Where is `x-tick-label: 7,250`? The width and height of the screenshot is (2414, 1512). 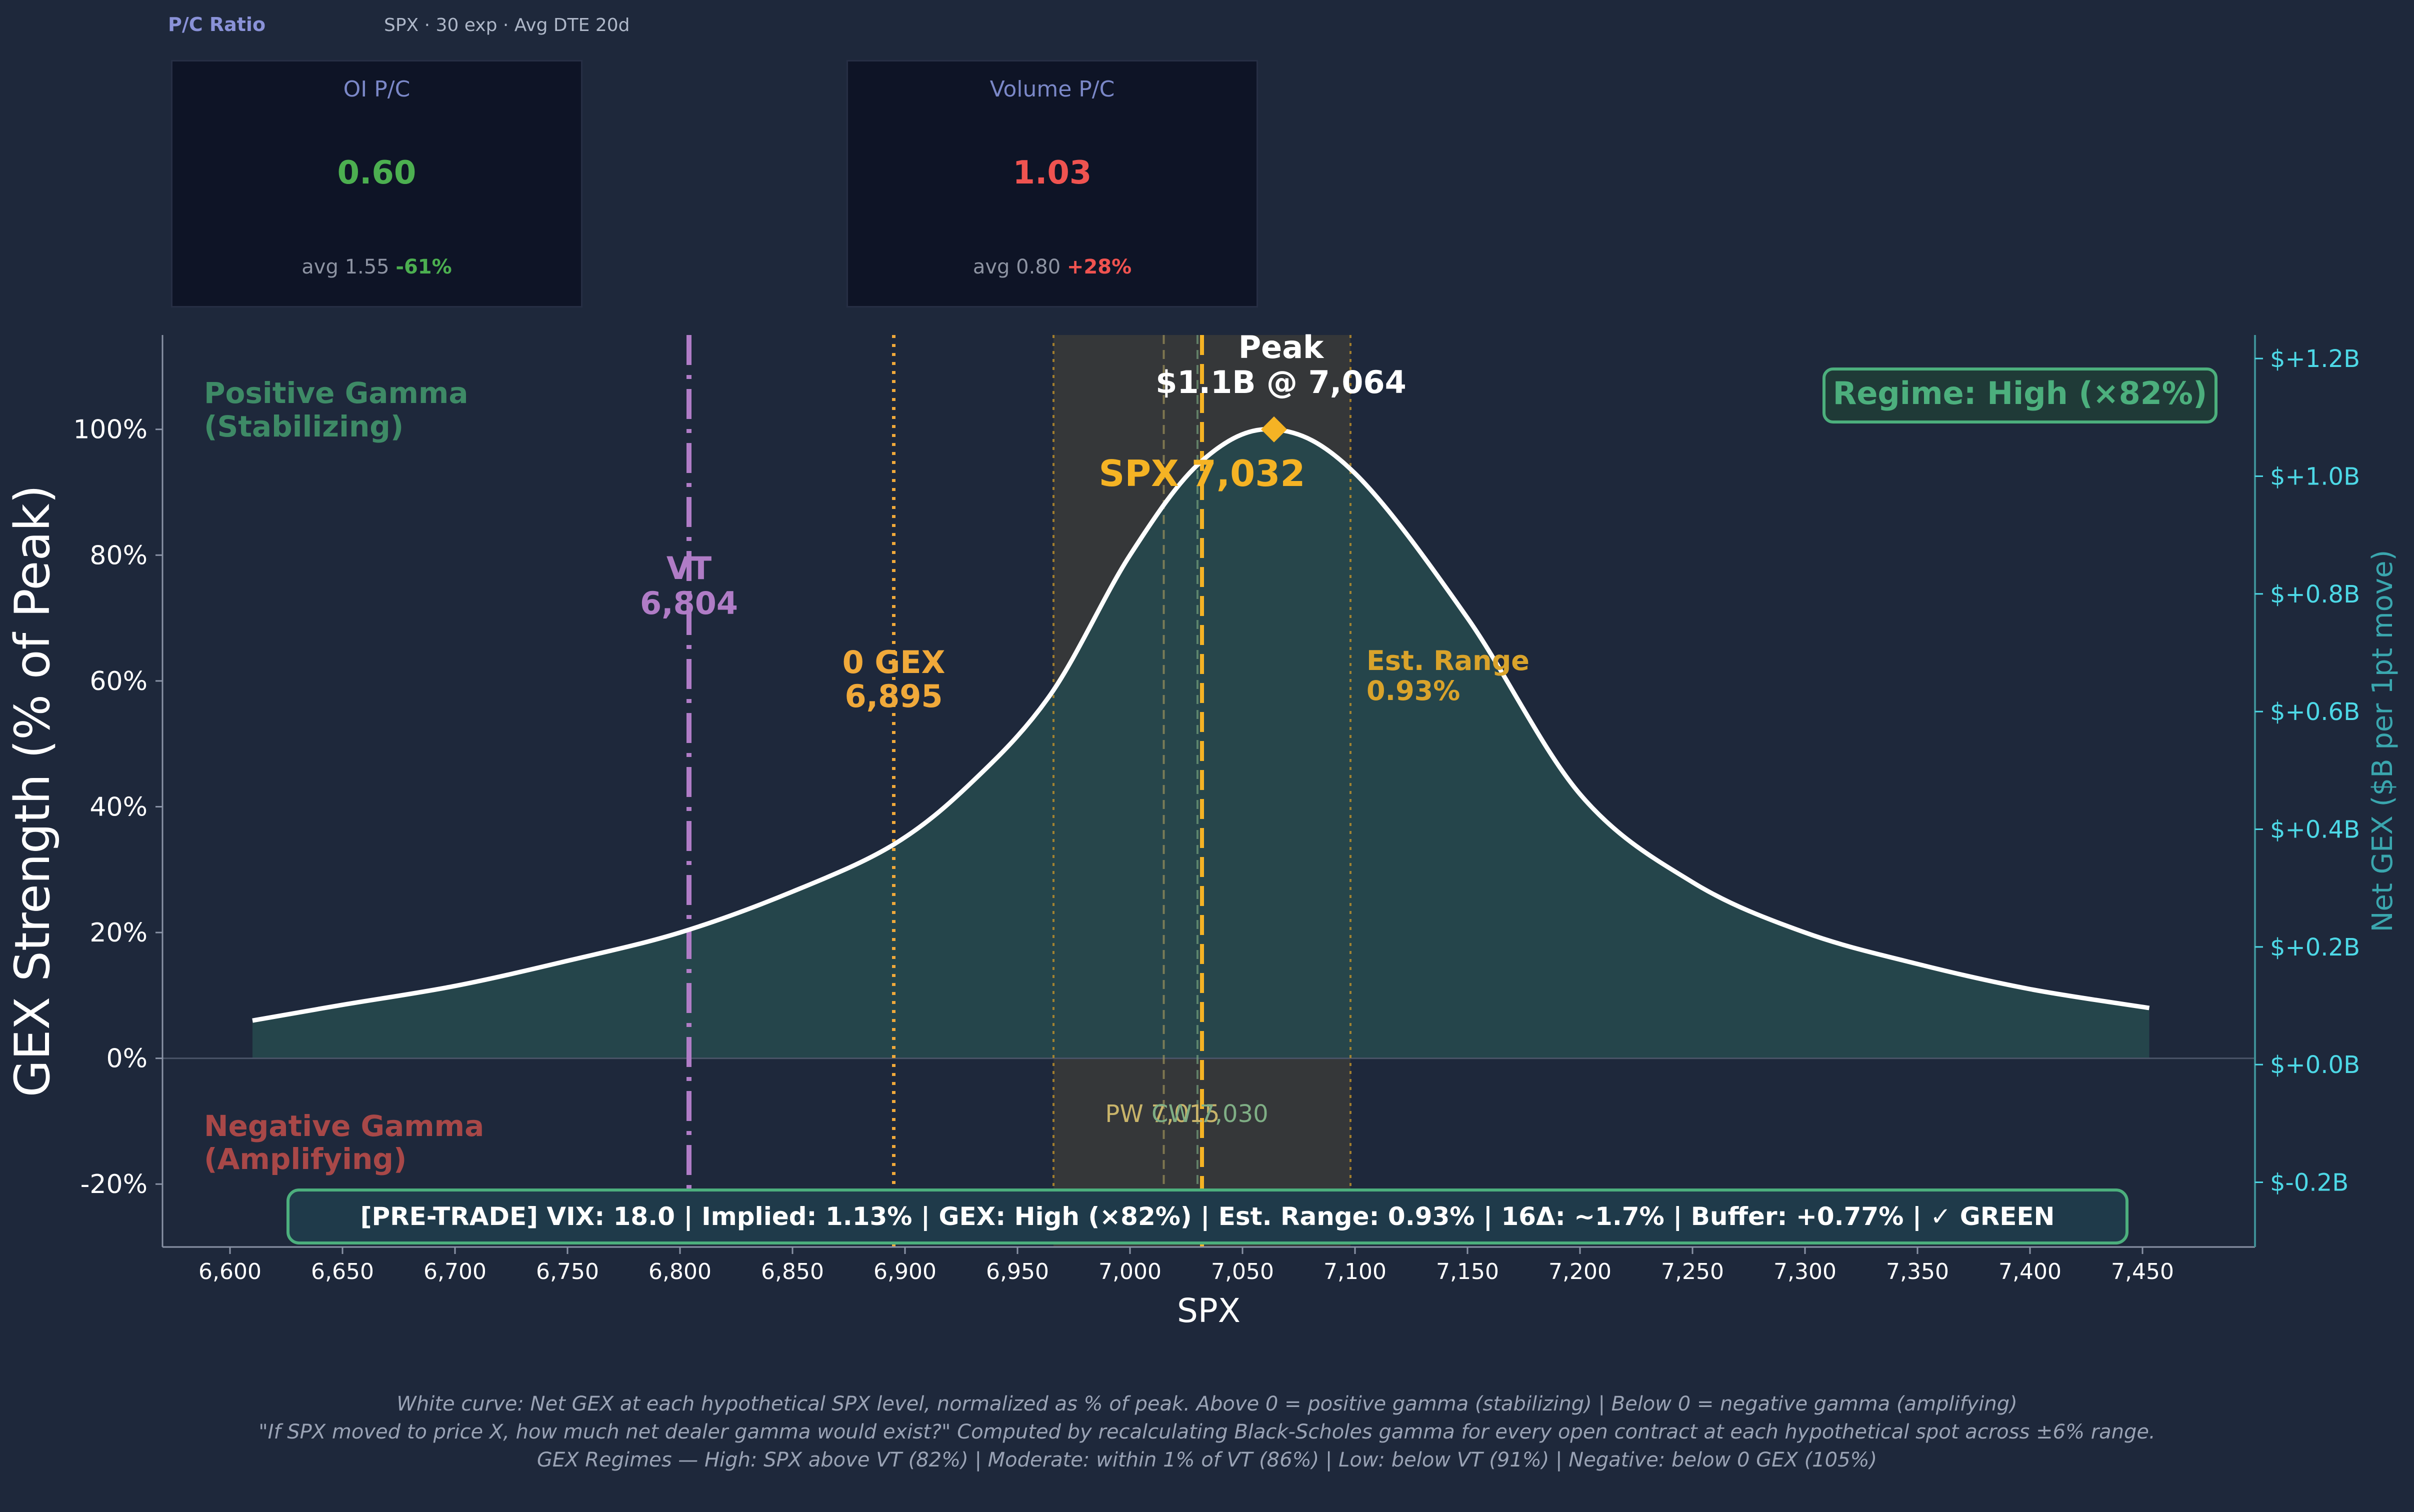 x-tick-label: 7,250 is located at coordinates (1692, 1271).